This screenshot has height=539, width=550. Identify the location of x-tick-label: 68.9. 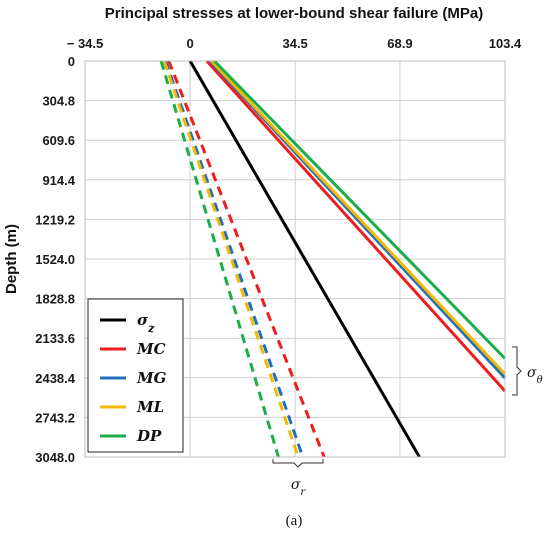
(399, 43).